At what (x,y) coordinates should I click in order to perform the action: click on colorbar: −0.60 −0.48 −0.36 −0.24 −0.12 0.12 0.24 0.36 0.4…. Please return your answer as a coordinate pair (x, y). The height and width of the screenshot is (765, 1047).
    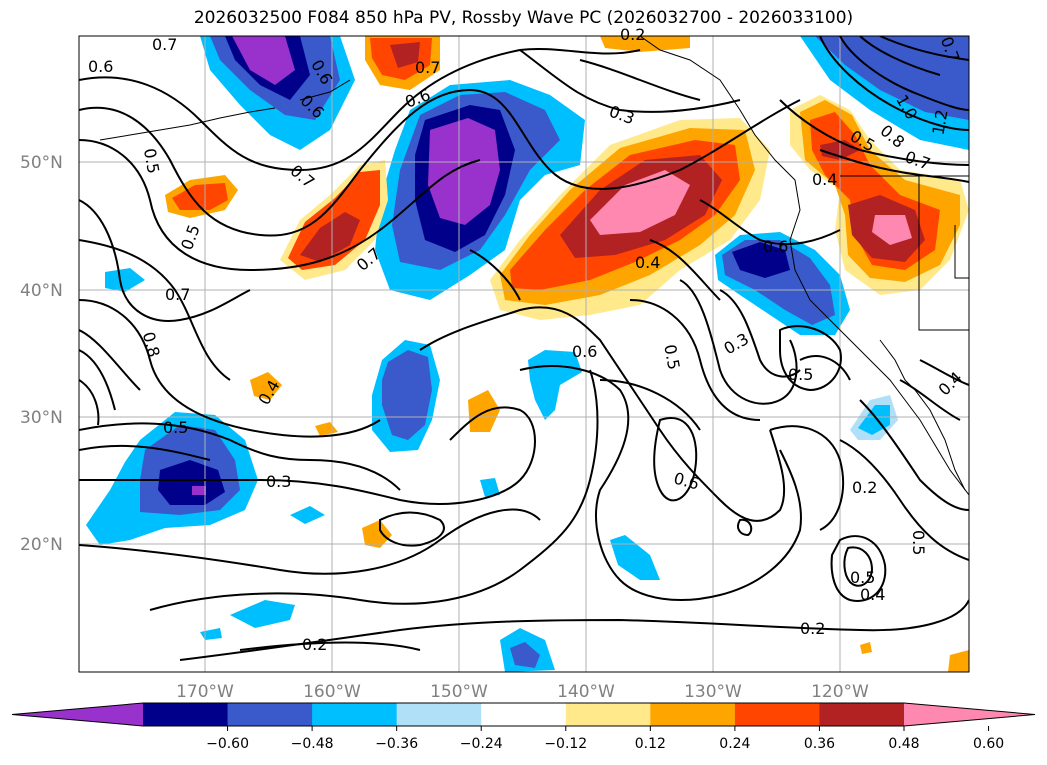
    Looking at the image, I should click on (523, 727).